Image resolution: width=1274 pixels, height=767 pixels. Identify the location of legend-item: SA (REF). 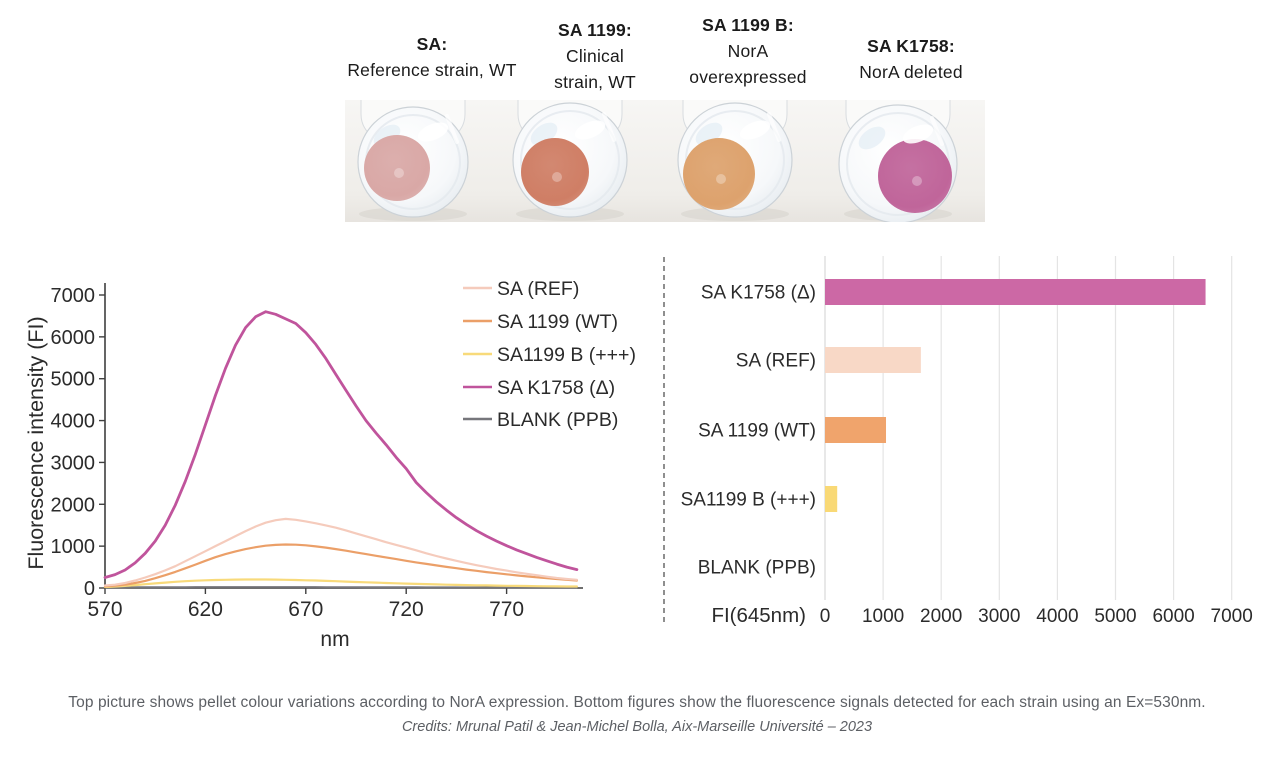
(521, 289).